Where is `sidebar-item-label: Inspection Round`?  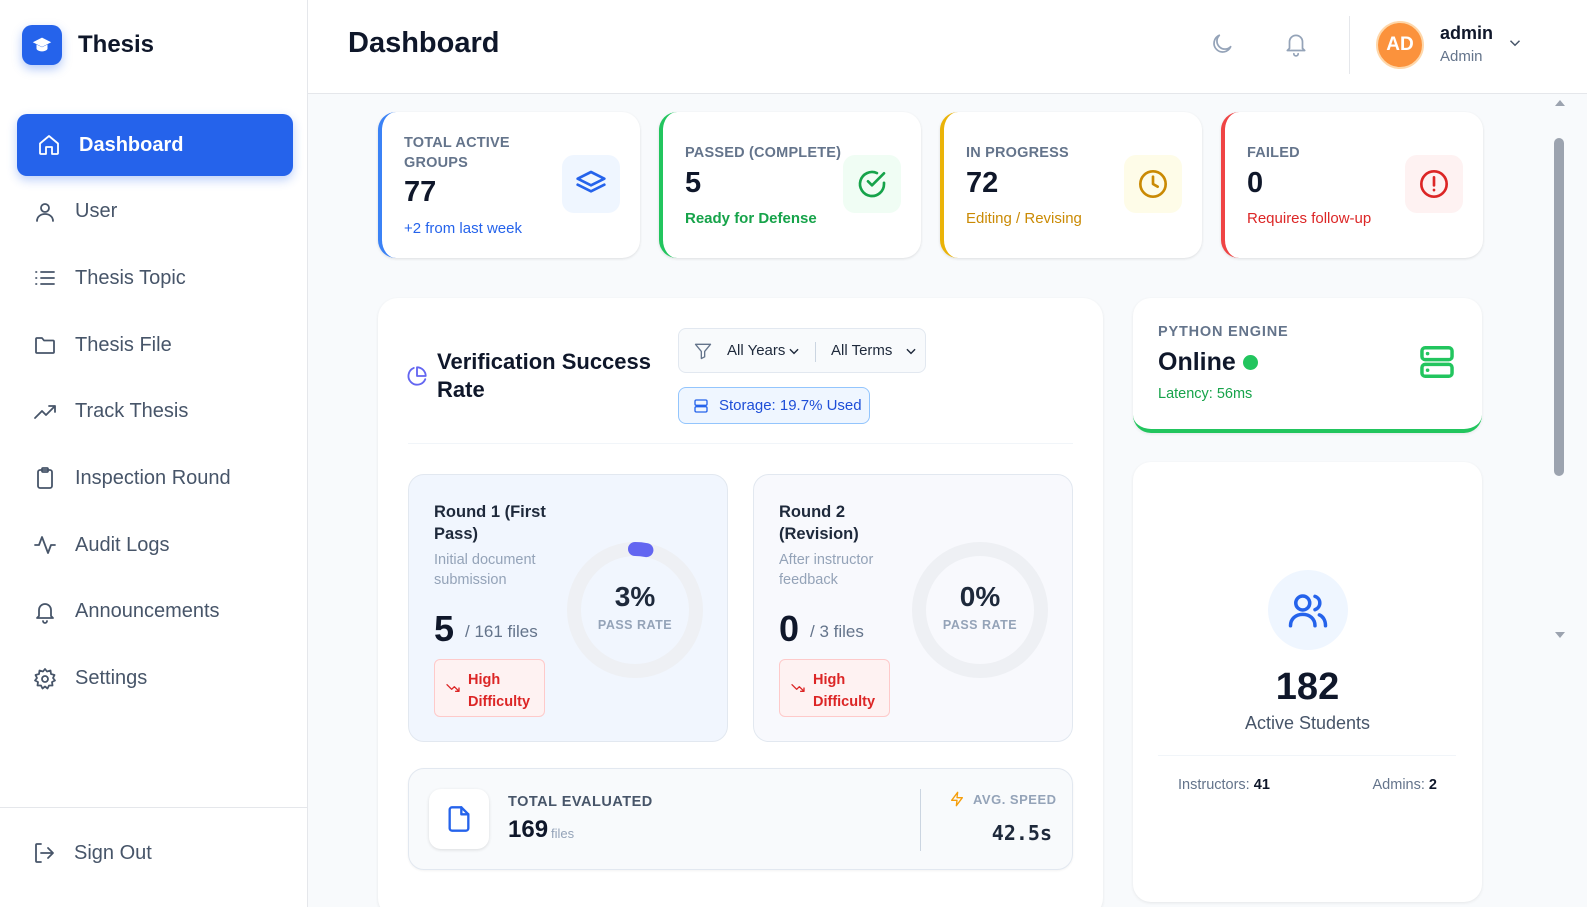 sidebar-item-label: Inspection Round is located at coordinates (153, 477).